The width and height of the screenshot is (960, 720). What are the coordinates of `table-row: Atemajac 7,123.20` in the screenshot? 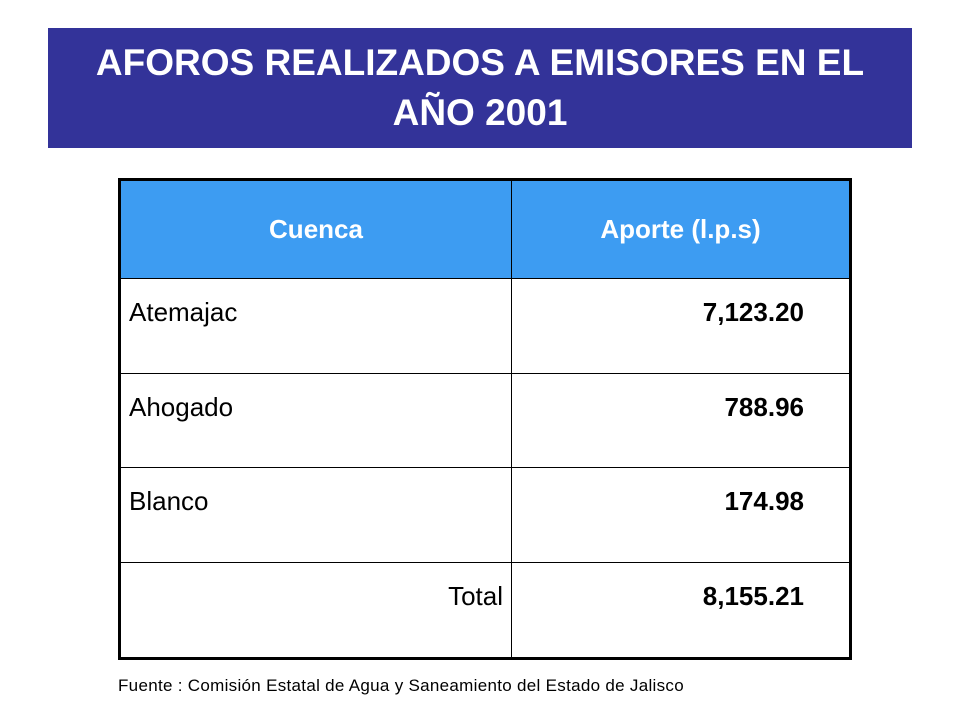 It's located at (485, 326).